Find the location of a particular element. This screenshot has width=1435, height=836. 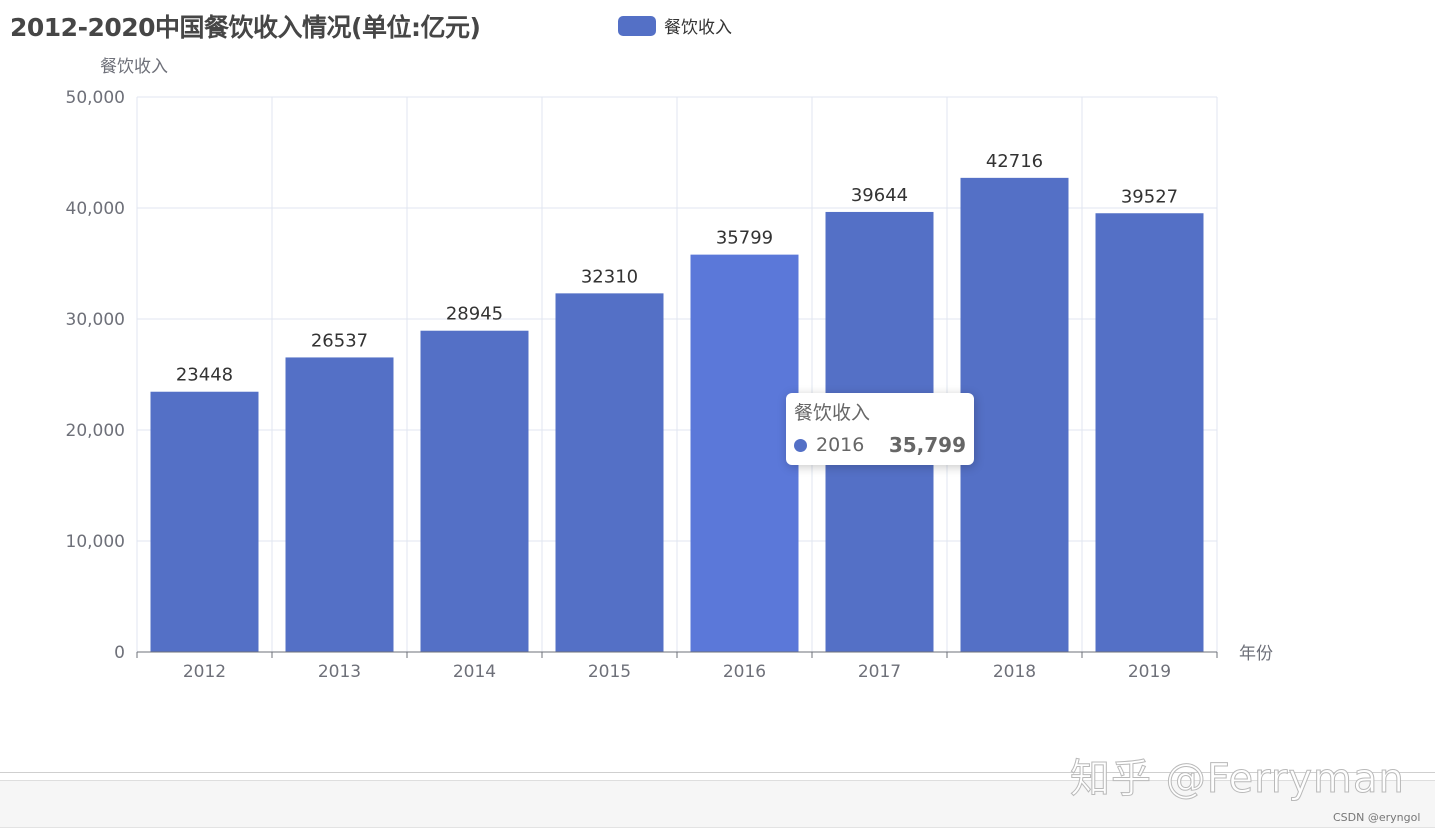

data-label: 23448 is located at coordinates (204, 375).